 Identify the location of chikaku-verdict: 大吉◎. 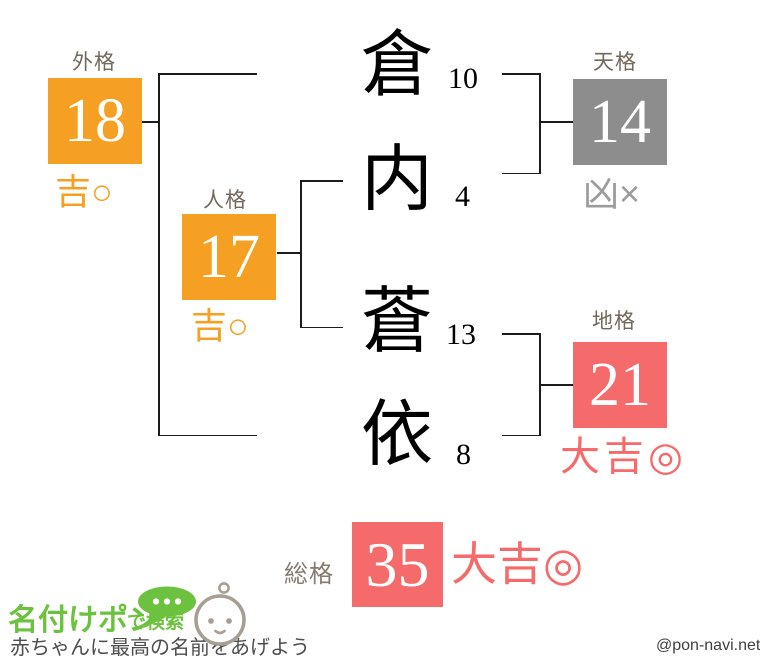
(623, 457).